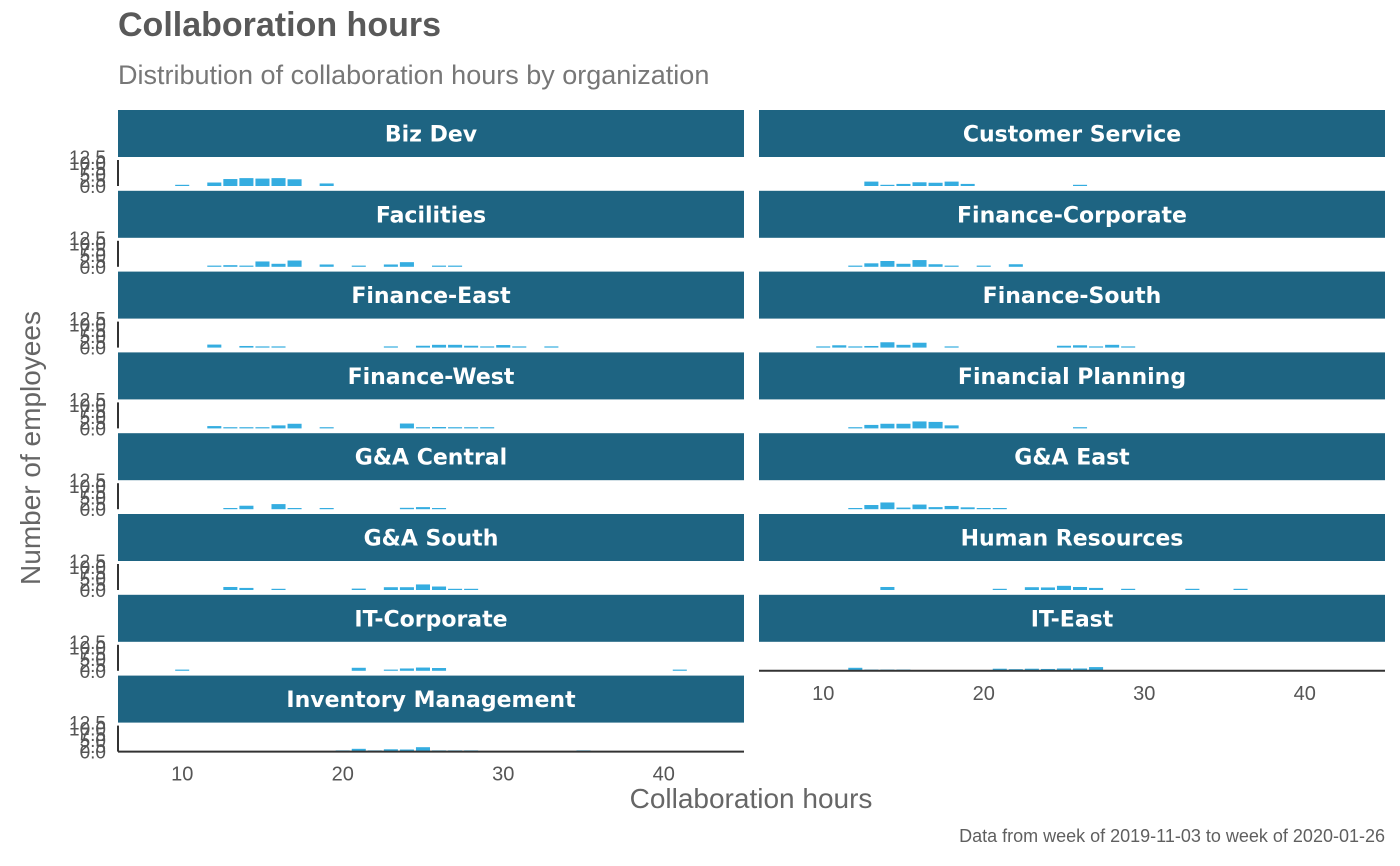 The width and height of the screenshot is (1400, 866). I want to click on facet-label: G&A East, so click(1072, 458).